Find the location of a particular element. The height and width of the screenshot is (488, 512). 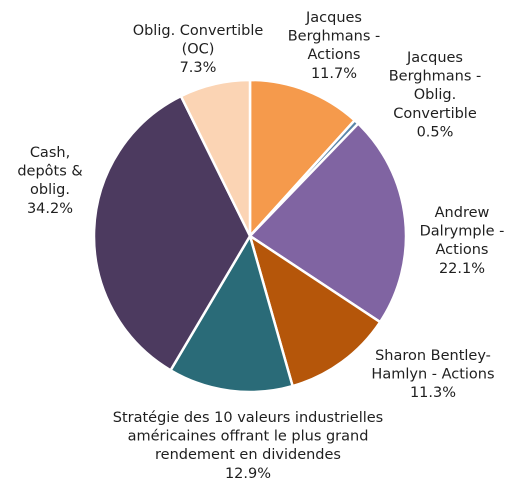

slice-percent: 7.3% is located at coordinates (198, 68).